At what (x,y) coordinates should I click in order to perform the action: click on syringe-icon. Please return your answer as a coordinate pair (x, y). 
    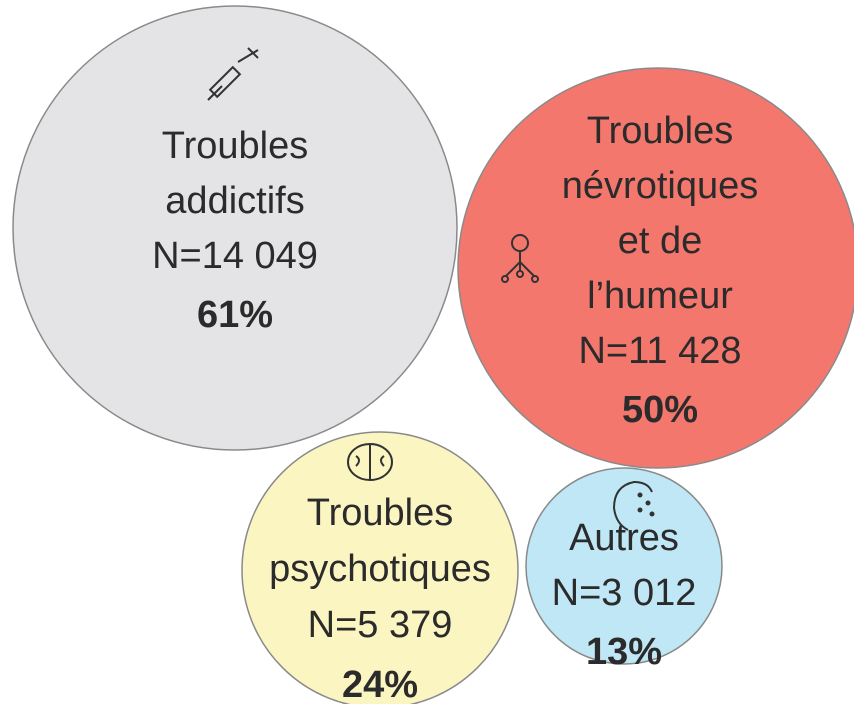
    Looking at the image, I should click on (233, 74).